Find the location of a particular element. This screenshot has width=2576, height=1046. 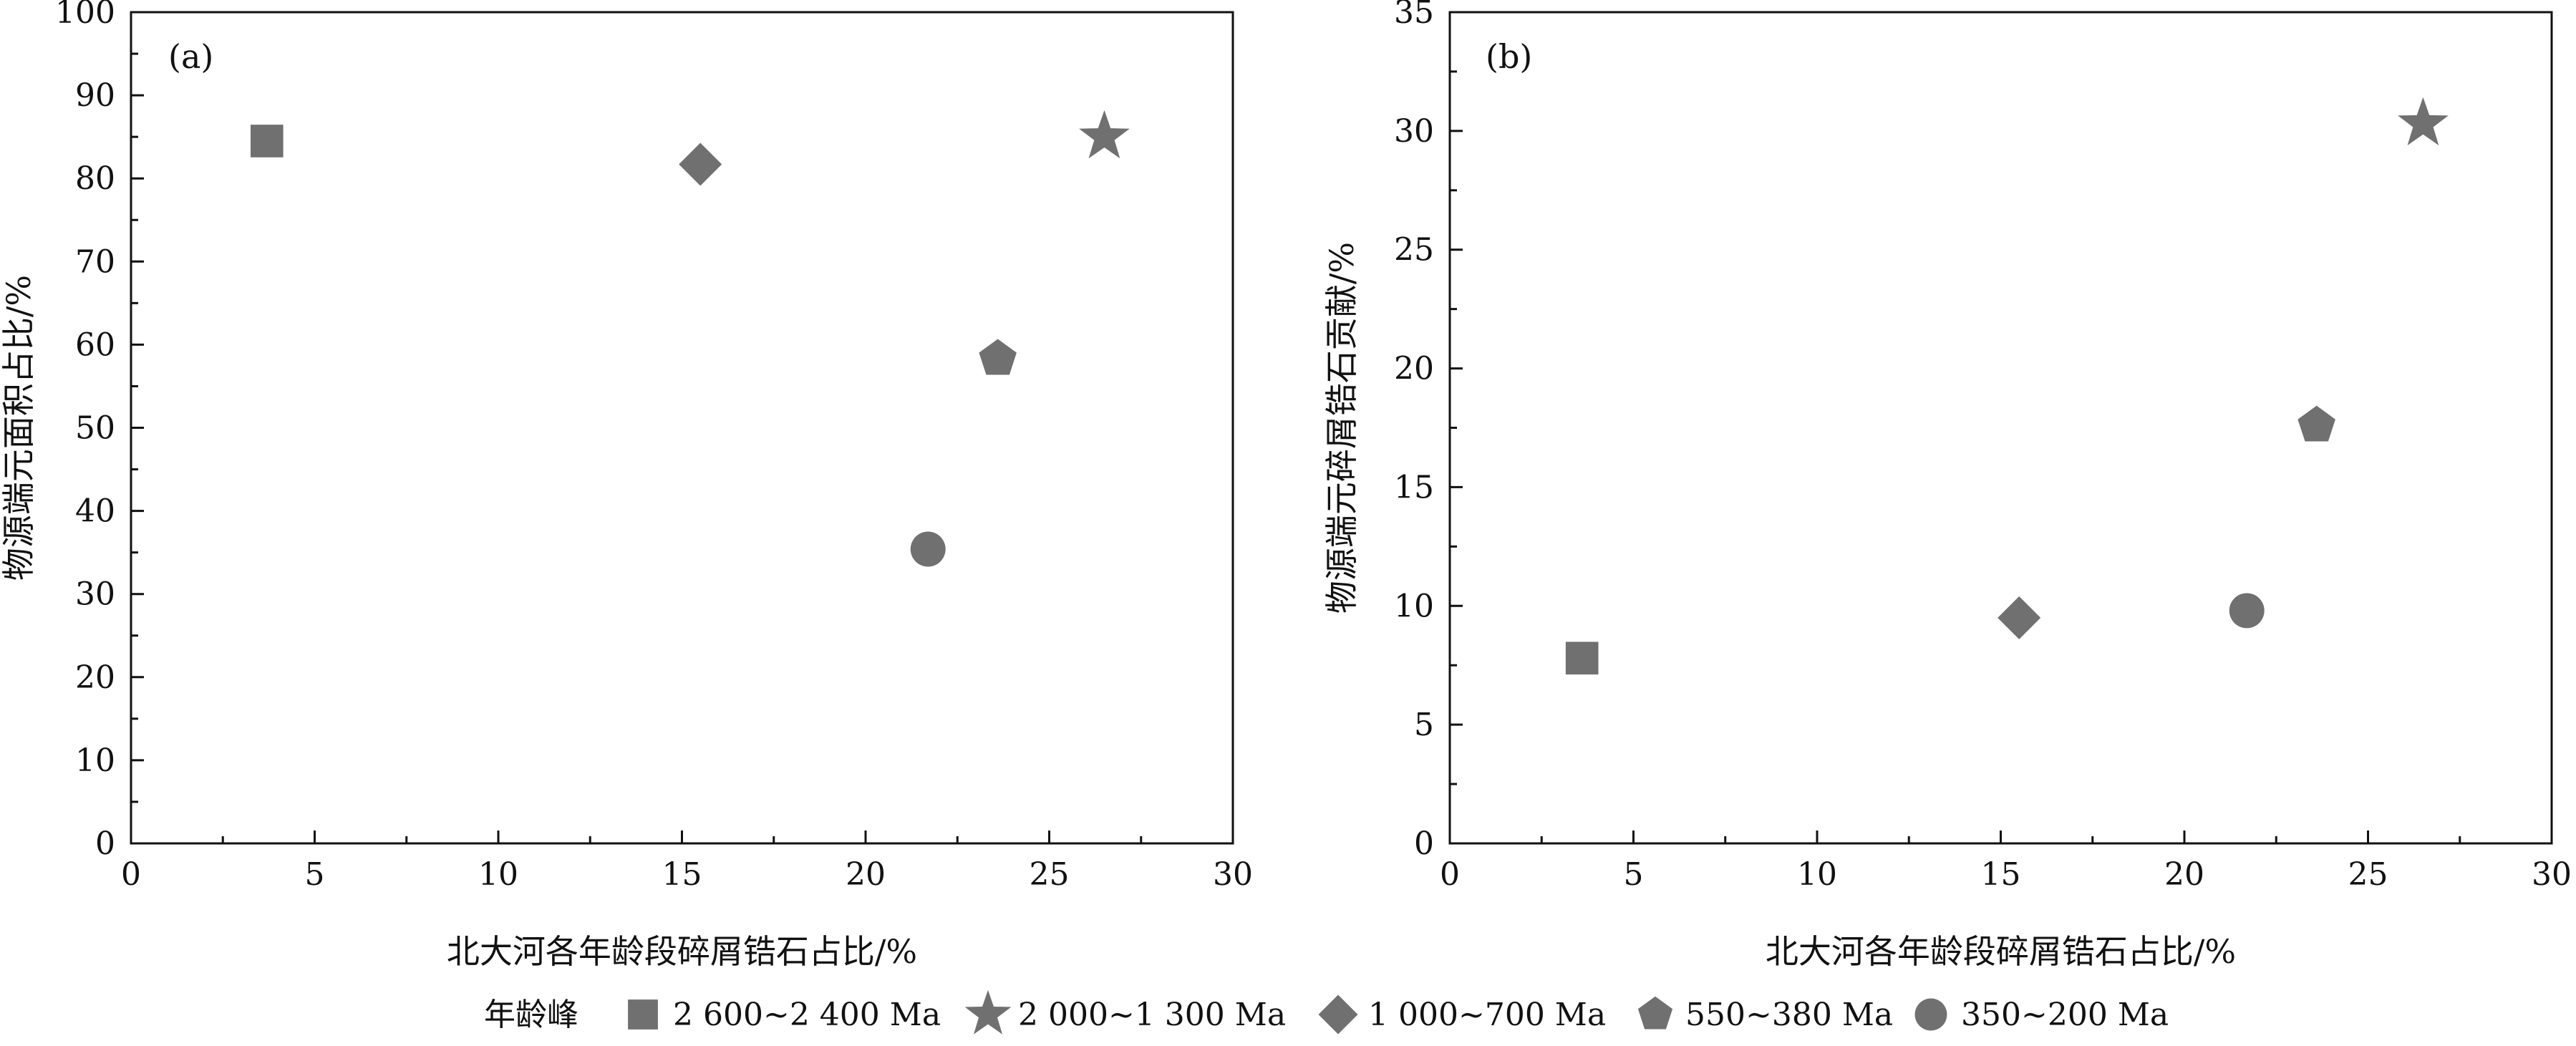

y-tick-label: 90 is located at coordinates (95, 96).